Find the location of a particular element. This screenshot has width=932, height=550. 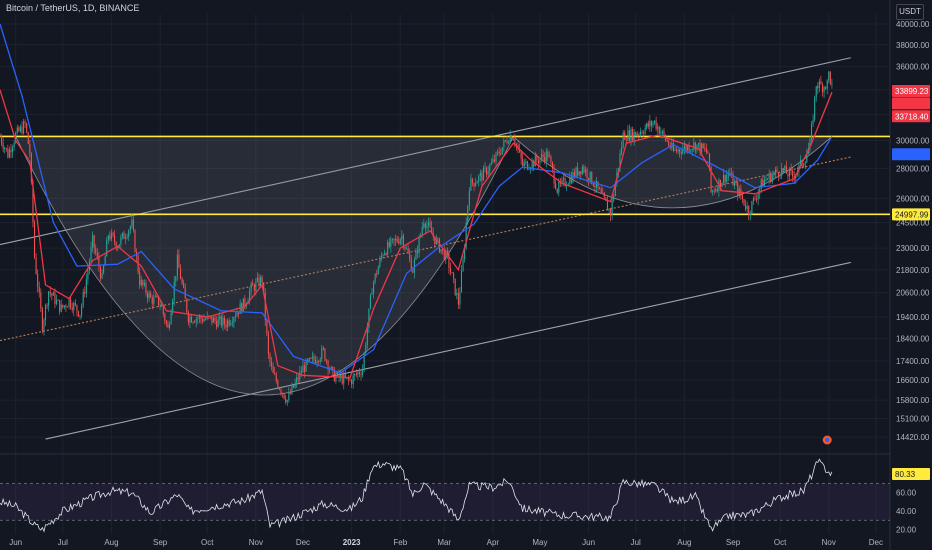

last-price-tag: 33899.23 is located at coordinates (911, 91).